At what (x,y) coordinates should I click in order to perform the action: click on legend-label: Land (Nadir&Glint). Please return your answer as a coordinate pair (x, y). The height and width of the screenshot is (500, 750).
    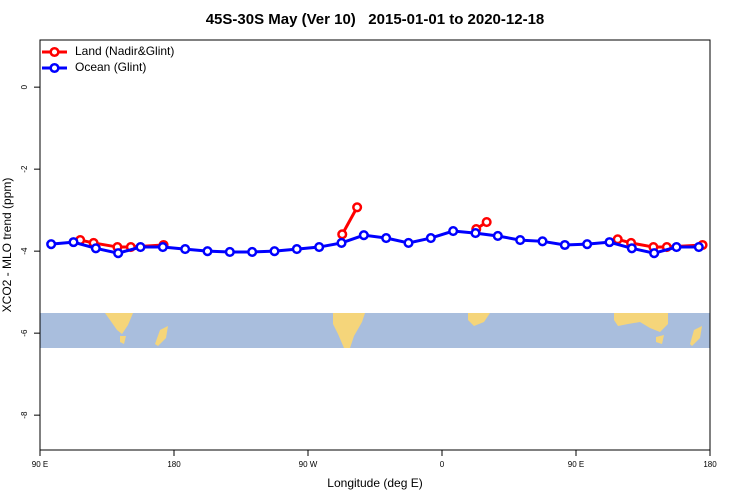
    Looking at the image, I should click on (124, 51).